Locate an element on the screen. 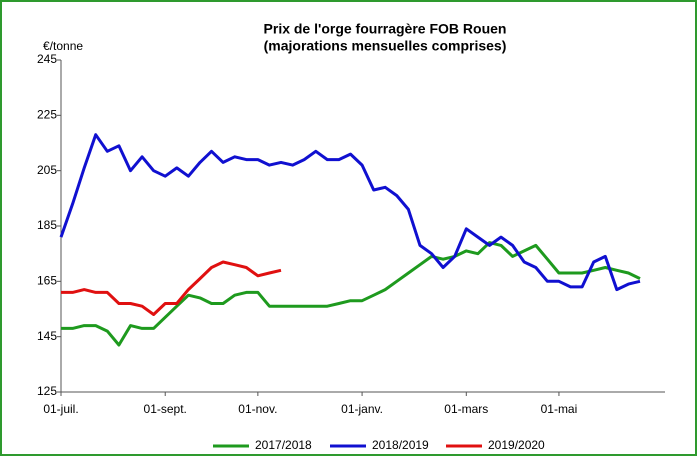  x-tick-label: 01-nov. is located at coordinates (257, 409).